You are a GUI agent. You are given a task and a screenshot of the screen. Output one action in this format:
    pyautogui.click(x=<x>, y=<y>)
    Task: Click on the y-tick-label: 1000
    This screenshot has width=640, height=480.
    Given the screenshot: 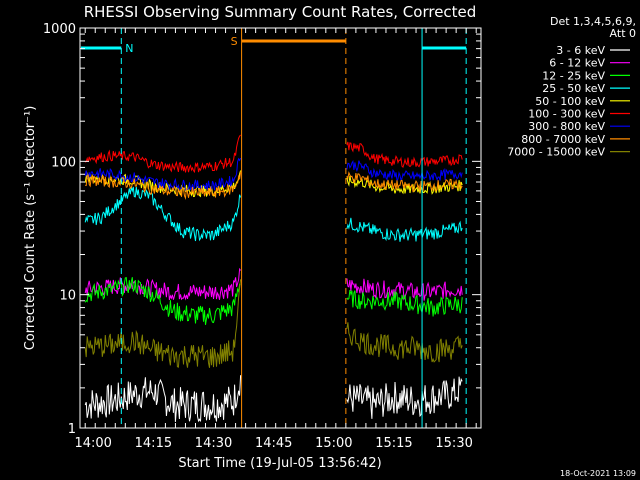 What is the action you would take?
    pyautogui.click(x=59, y=29)
    